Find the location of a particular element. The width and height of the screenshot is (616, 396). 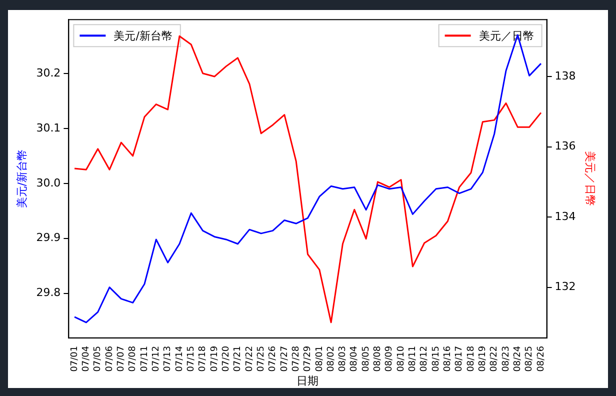

x-tick-label: 07/13 is located at coordinates (168, 359).